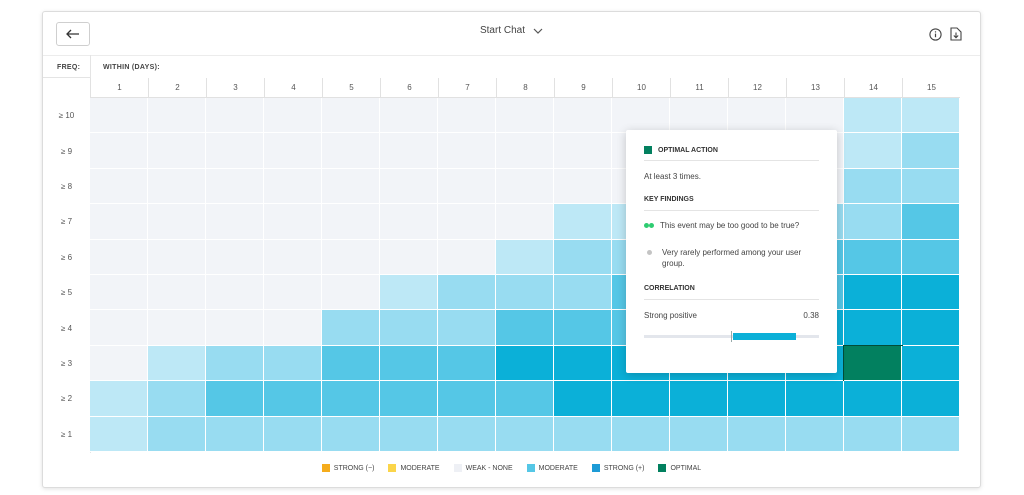  I want to click on heatmap-cell-optimal, so click(873, 363).